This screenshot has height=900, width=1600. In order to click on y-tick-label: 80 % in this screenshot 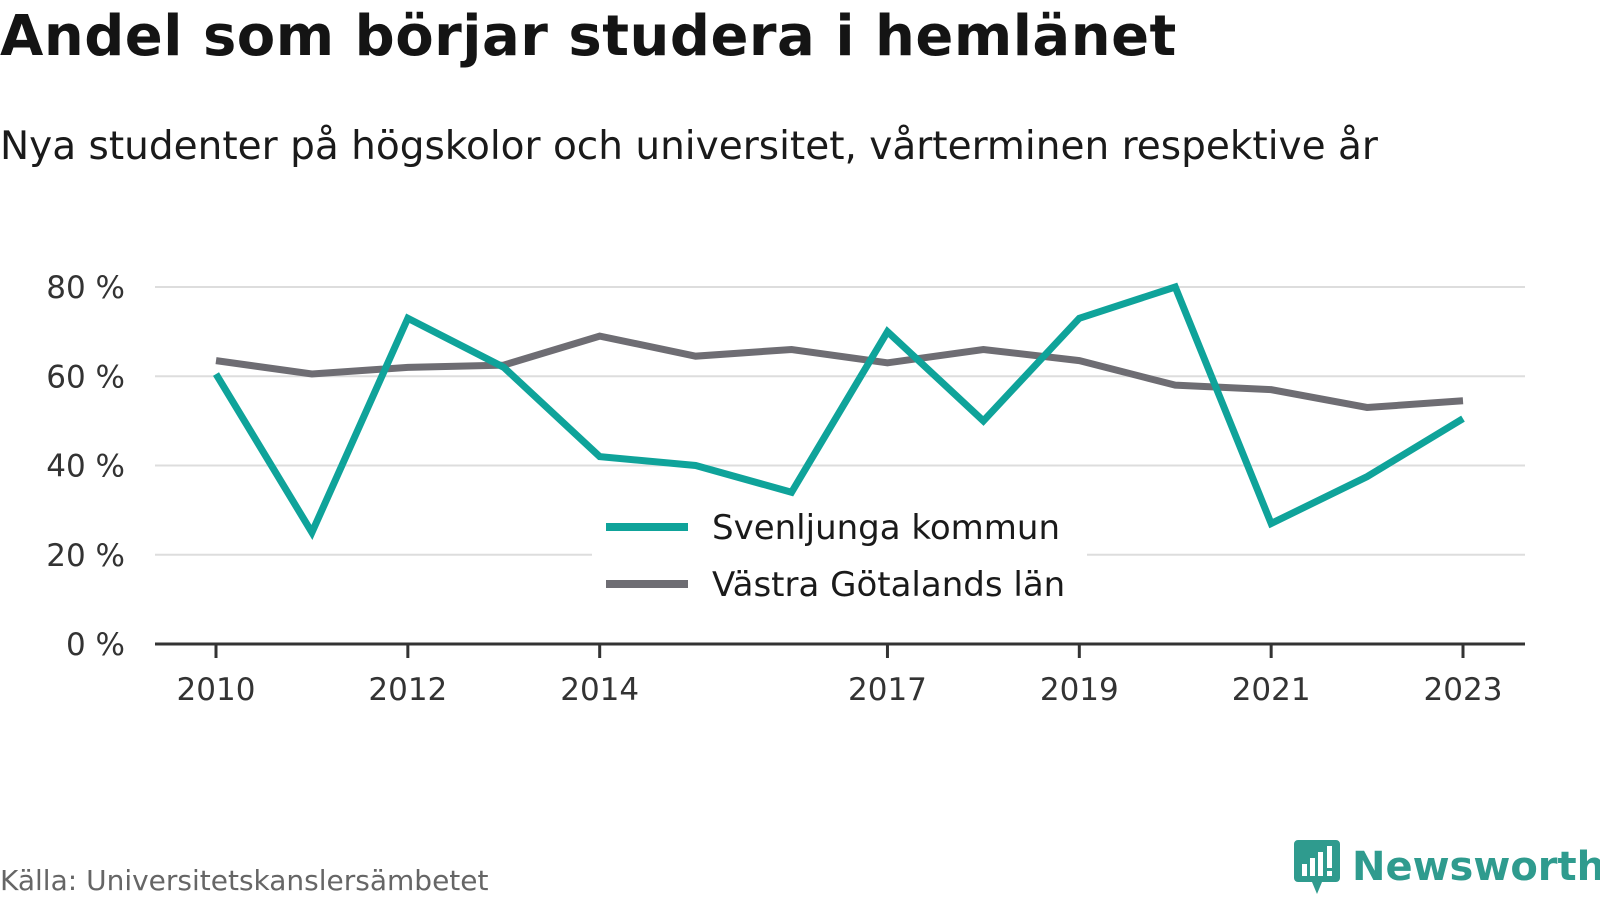, I will do `click(85, 288)`.